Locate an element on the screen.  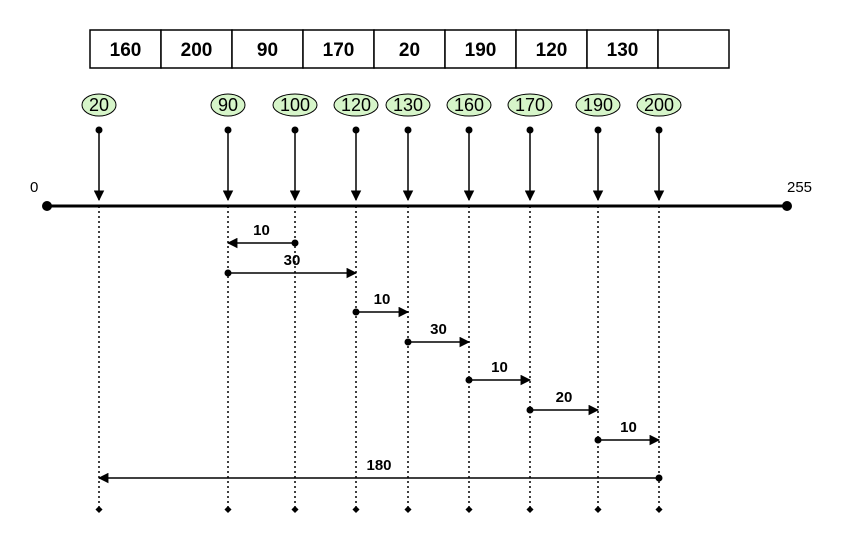
array-cell-value: 20 is located at coordinates (409, 50).